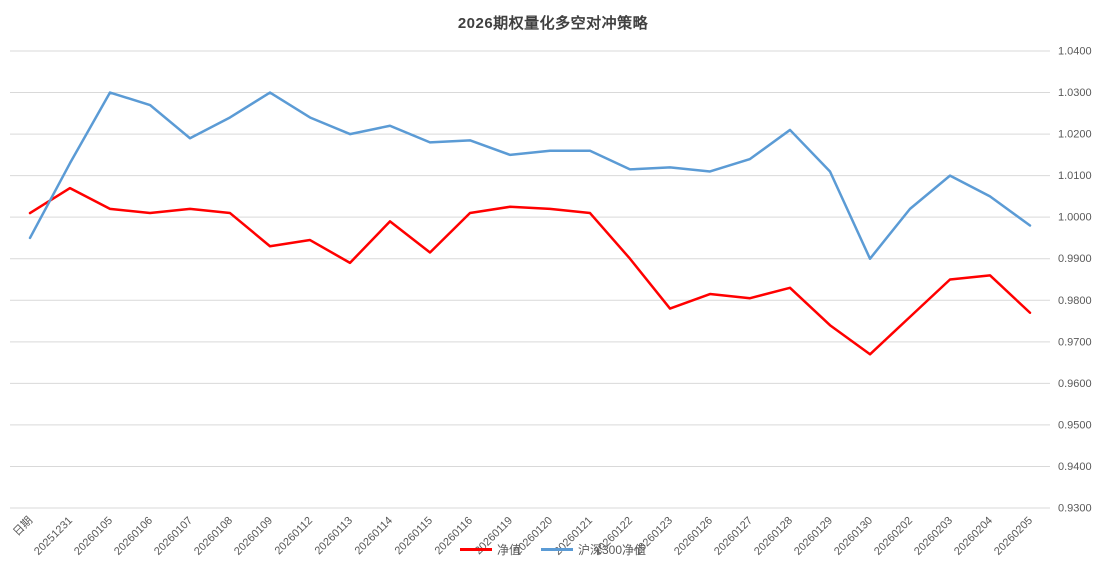  I want to click on y-axis-tick-label: 0.9700, so click(1075, 342).